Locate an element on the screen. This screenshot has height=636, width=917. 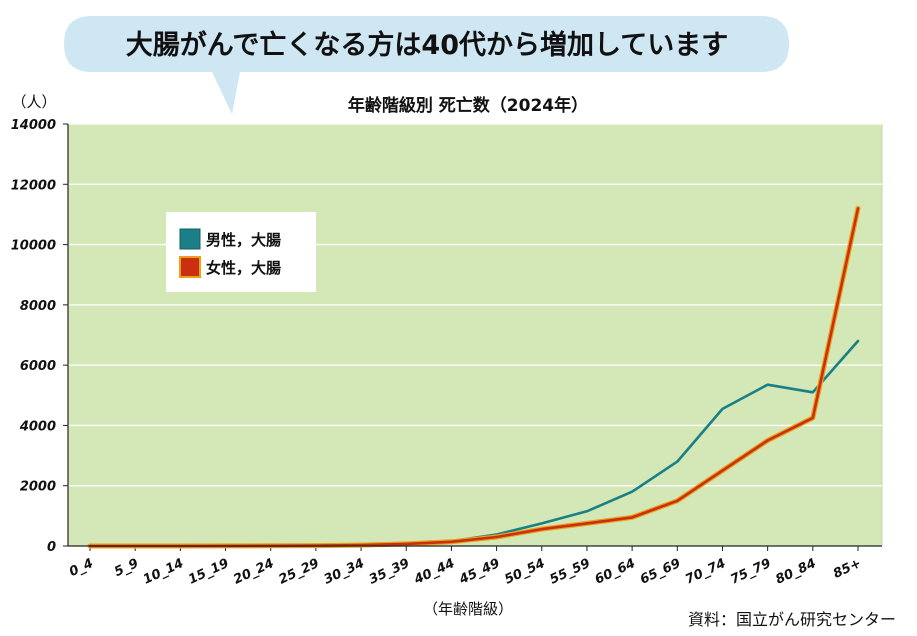
x-tick-label: 55_59 is located at coordinates (570, 572).